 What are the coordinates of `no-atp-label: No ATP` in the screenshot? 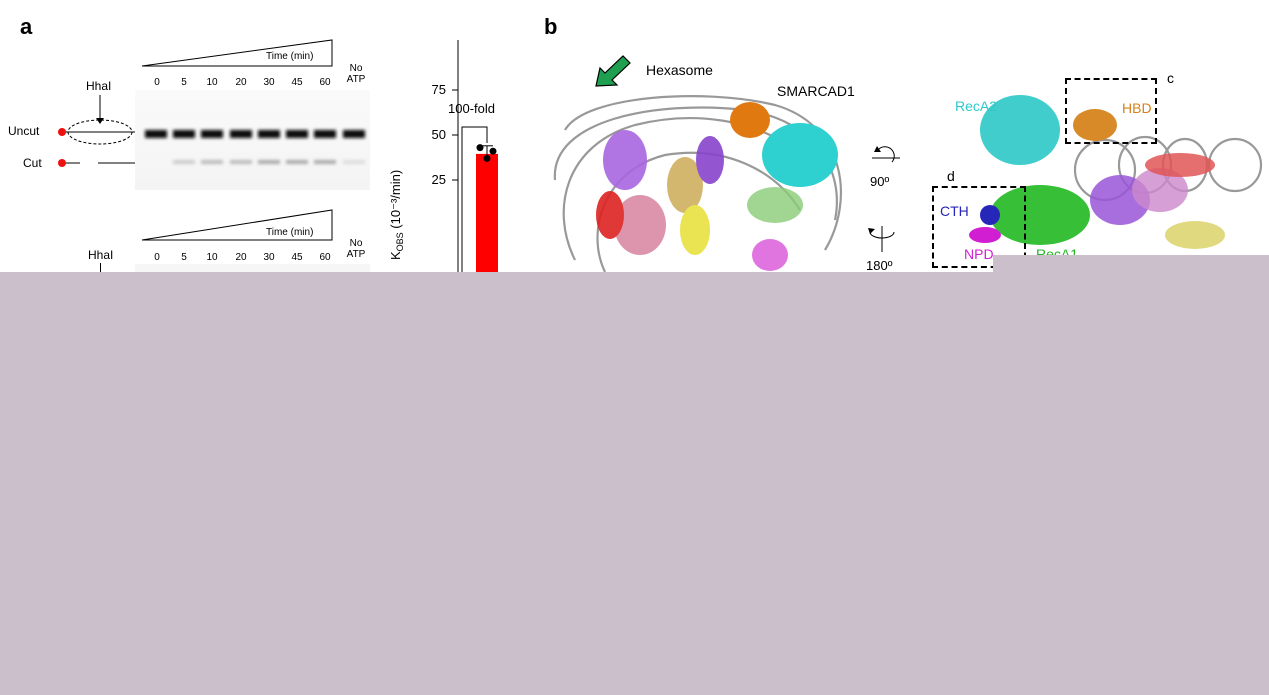 It's located at (356, 74).